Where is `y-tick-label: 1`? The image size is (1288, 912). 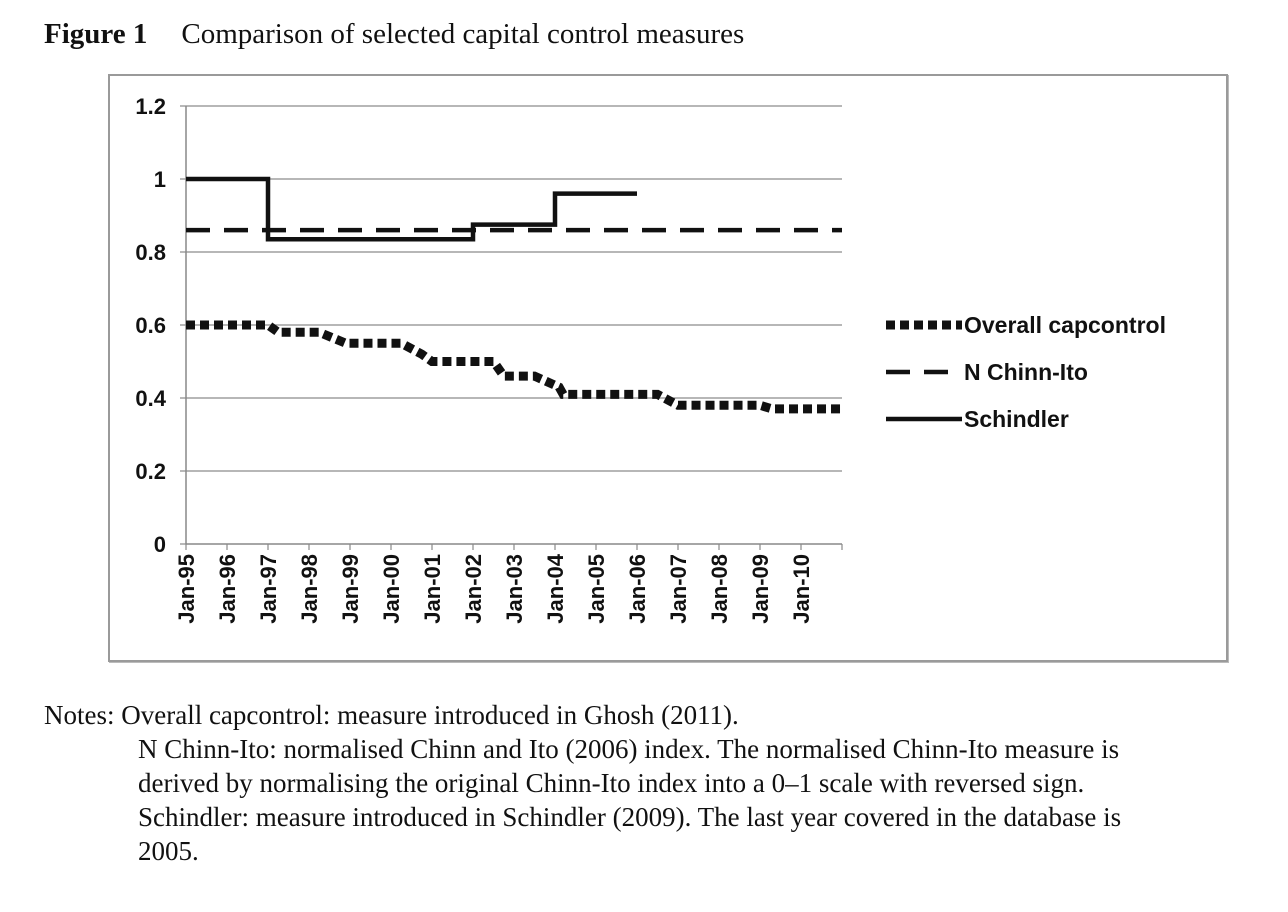
y-tick-label: 1 is located at coordinates (160, 179).